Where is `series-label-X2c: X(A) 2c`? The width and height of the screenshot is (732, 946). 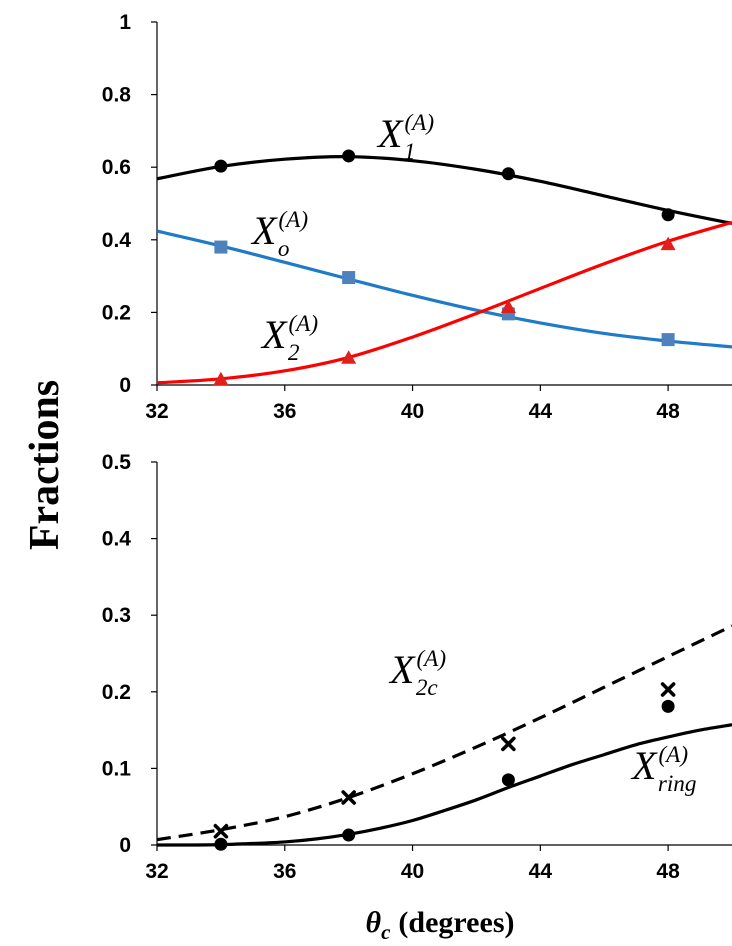 series-label-X2c: X(A) 2c is located at coordinates (417, 673).